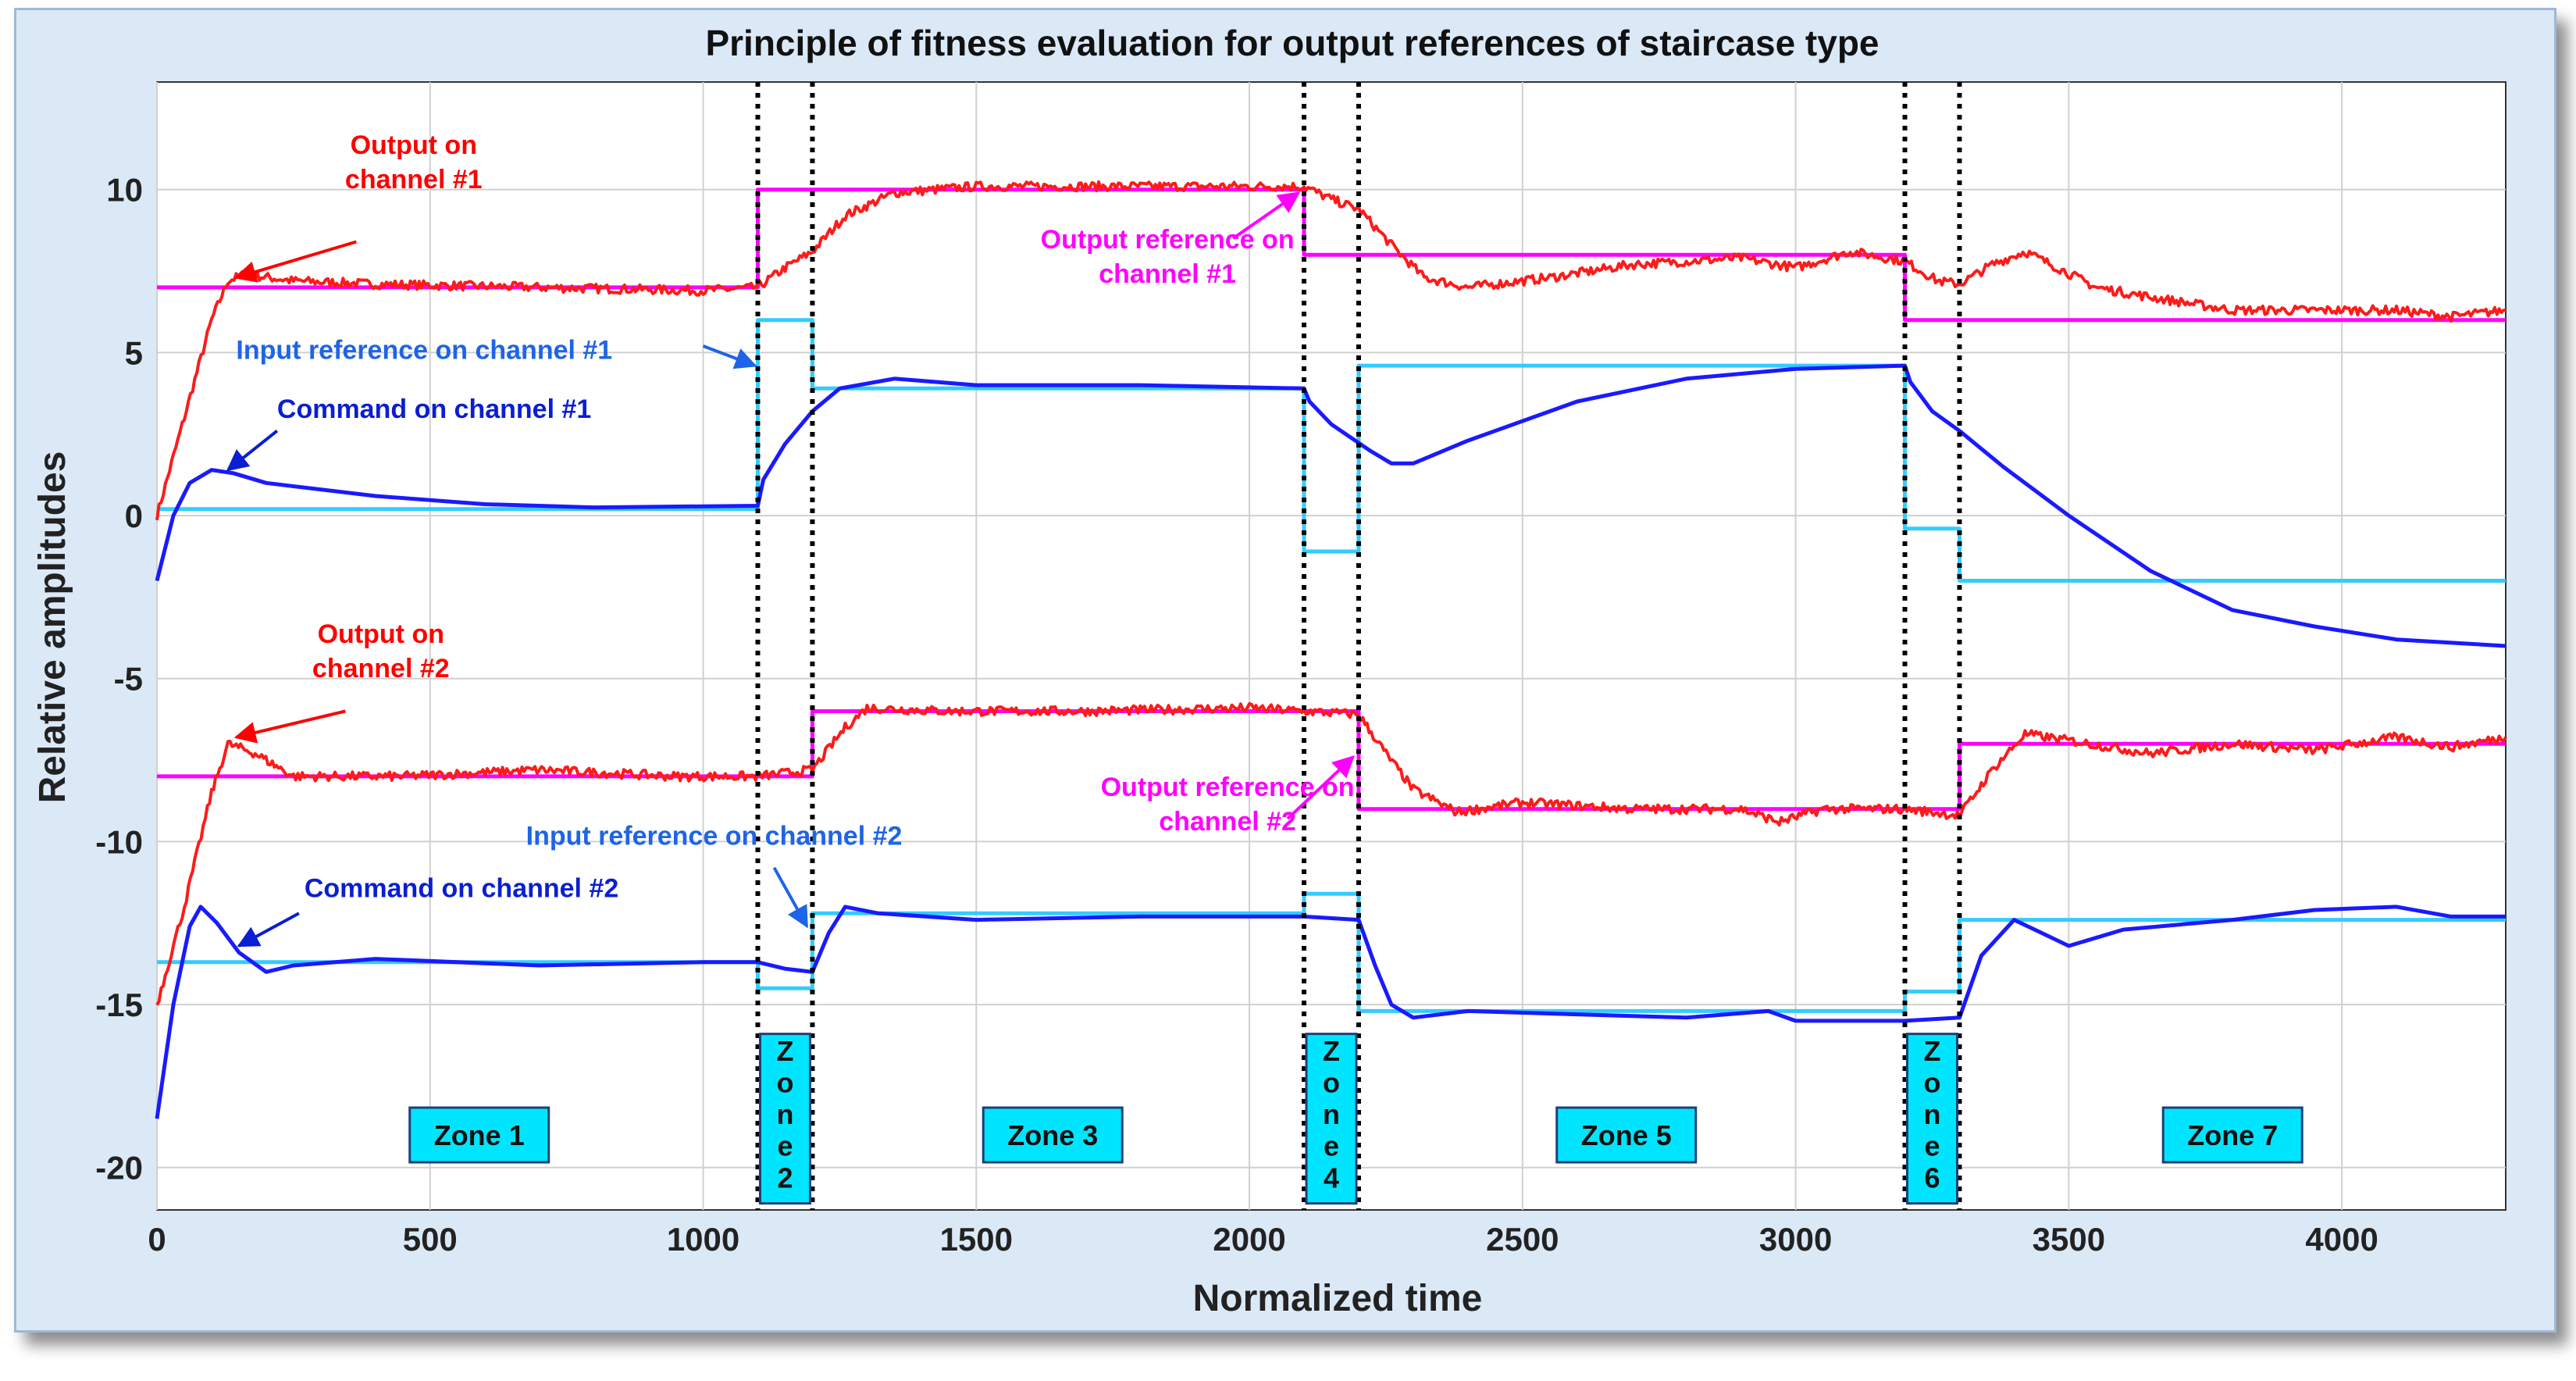  Describe the element at coordinates (431, 1239) in the screenshot. I see `x-tick-label: 500` at that location.